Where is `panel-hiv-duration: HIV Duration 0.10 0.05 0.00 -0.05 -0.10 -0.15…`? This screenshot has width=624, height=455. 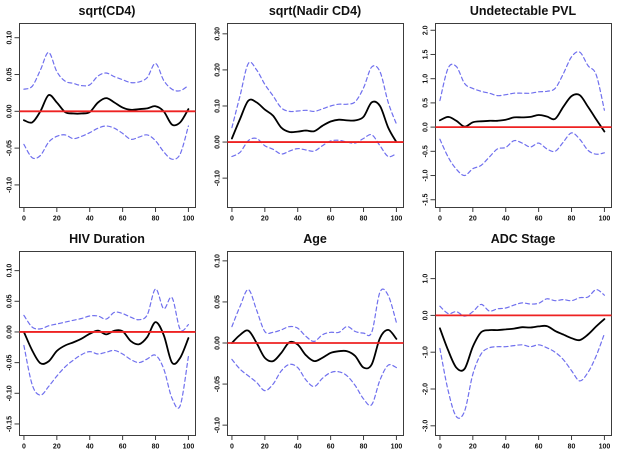 panel-hiv-duration: HIV Duration 0.10 0.05 0.00 -0.05 -0.10 -0.15… is located at coordinates (101, 341).